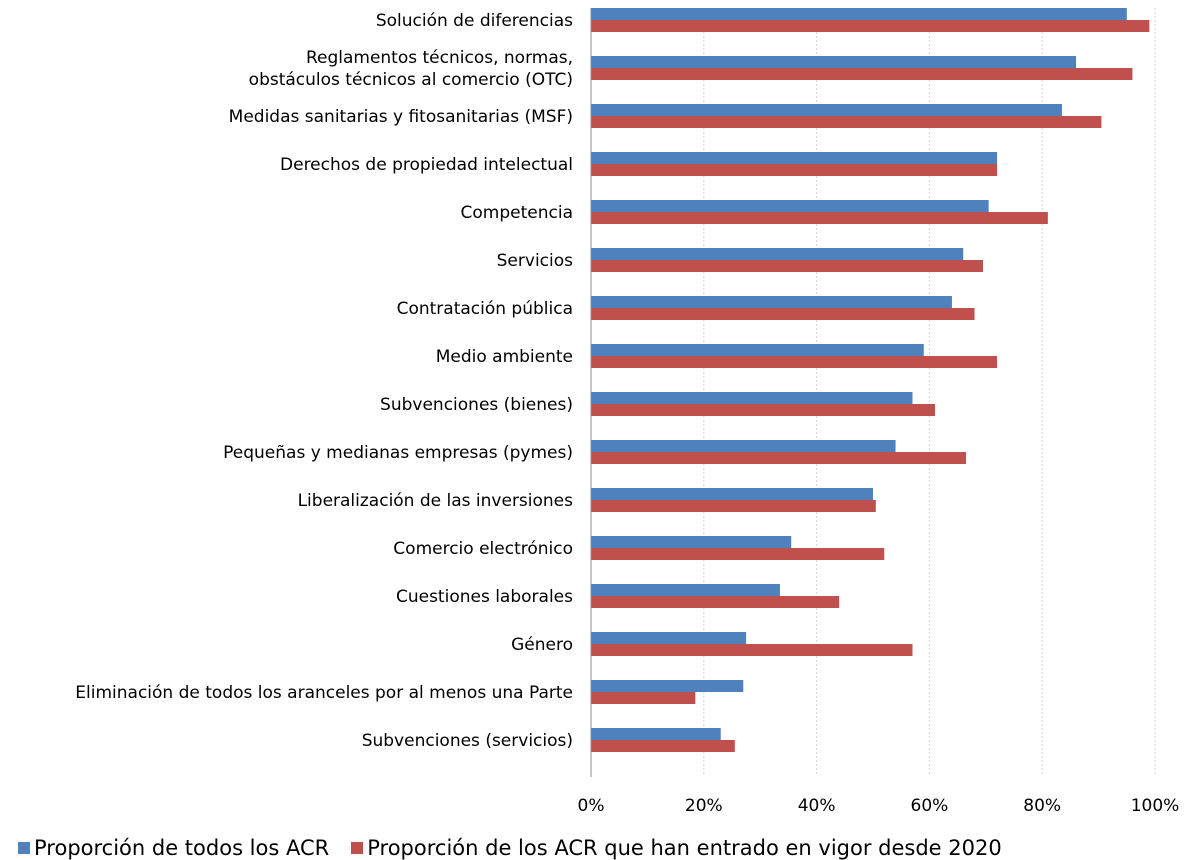  What do you see at coordinates (817, 806) in the screenshot?
I see `x-tick-label: 40%` at bounding box center [817, 806].